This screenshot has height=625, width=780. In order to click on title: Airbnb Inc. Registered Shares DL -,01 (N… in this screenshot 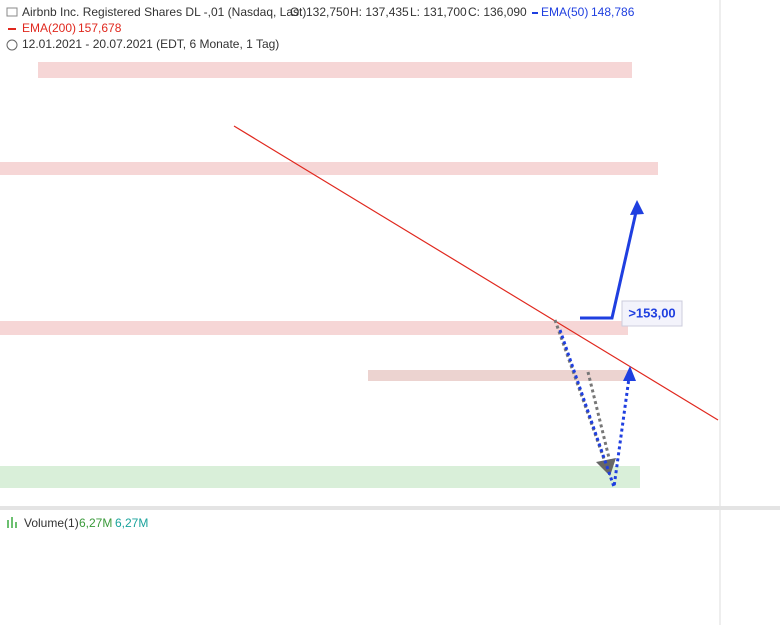, I will do `click(164, 12)`.